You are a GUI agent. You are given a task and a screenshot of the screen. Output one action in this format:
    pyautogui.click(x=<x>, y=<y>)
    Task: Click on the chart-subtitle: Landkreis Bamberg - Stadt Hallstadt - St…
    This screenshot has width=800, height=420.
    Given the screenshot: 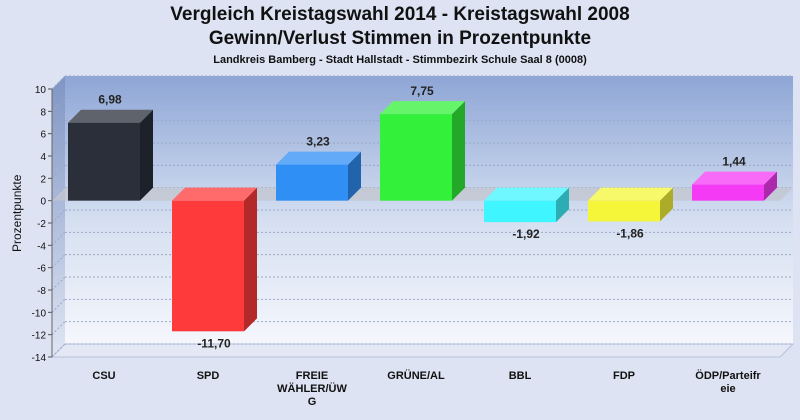 What is the action you would take?
    pyautogui.click(x=400, y=60)
    